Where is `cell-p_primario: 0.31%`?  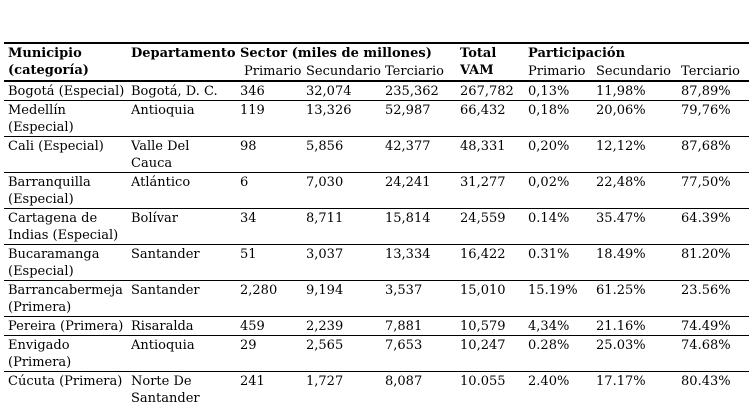
cell-p_primario: 0.31% is located at coordinates (549, 254).